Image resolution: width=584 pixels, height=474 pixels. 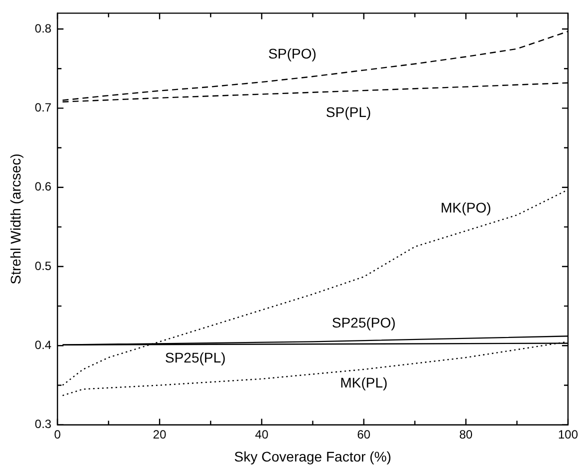 I want to click on series-label: MK(PO), so click(x=466, y=208).